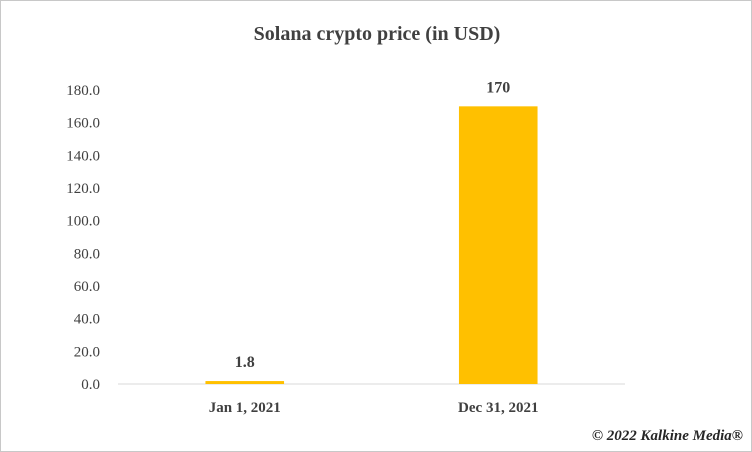  Describe the element at coordinates (83, 189) in the screenshot. I see `y-tick-label: 120.0` at that location.